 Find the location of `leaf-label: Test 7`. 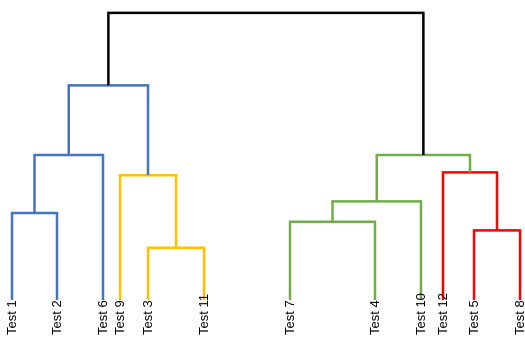

leaf-label: Test 7 is located at coordinates (289, 317).